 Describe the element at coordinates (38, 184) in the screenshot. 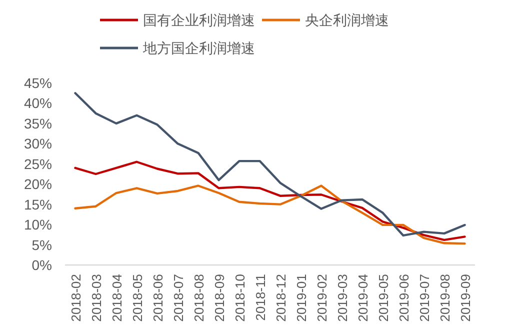

I see `y-tick-label: 20%` at that location.